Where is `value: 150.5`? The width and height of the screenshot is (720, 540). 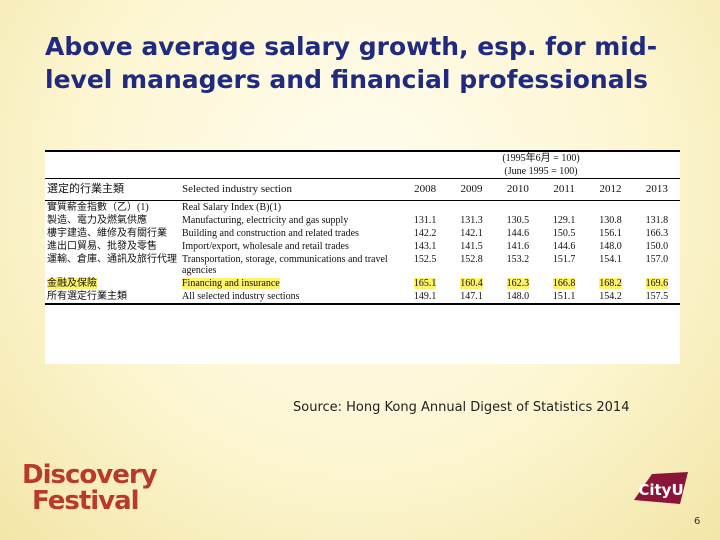
value: 150.5 is located at coordinates (564, 233).